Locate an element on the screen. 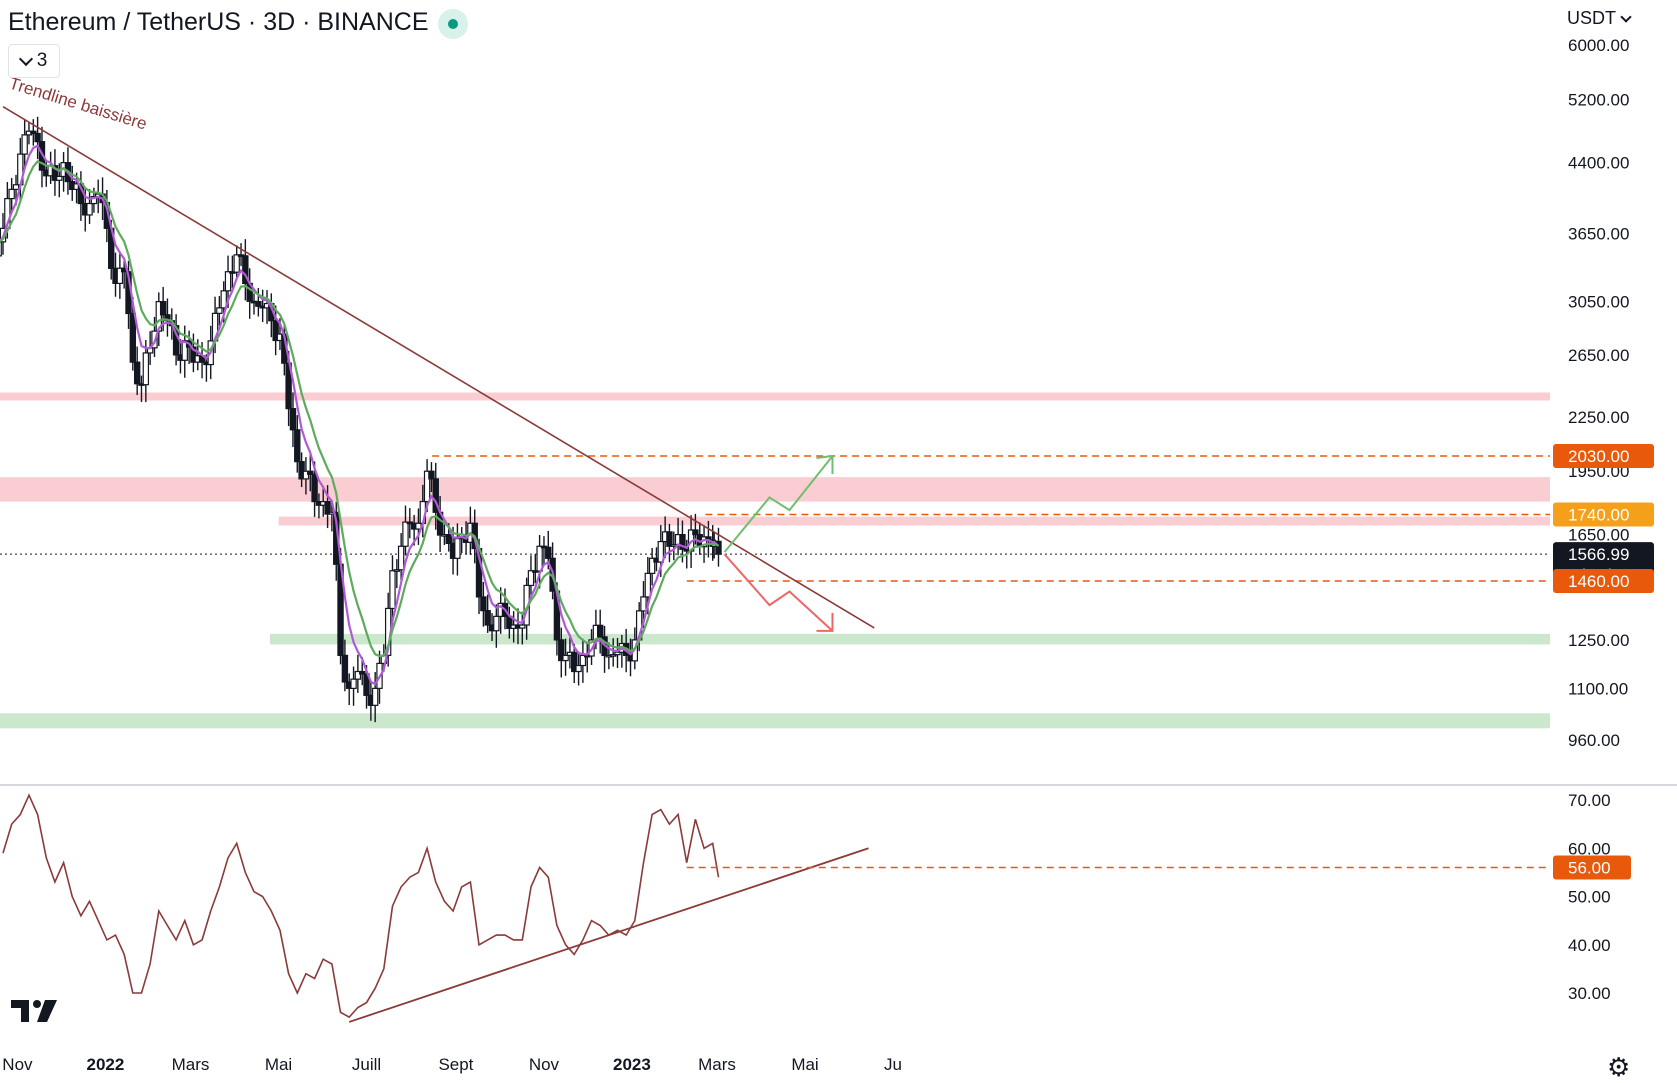 Image resolution: width=1677 pixels, height=1083 pixels. price-axis-tick-label: 5200.00 is located at coordinates (1598, 99).